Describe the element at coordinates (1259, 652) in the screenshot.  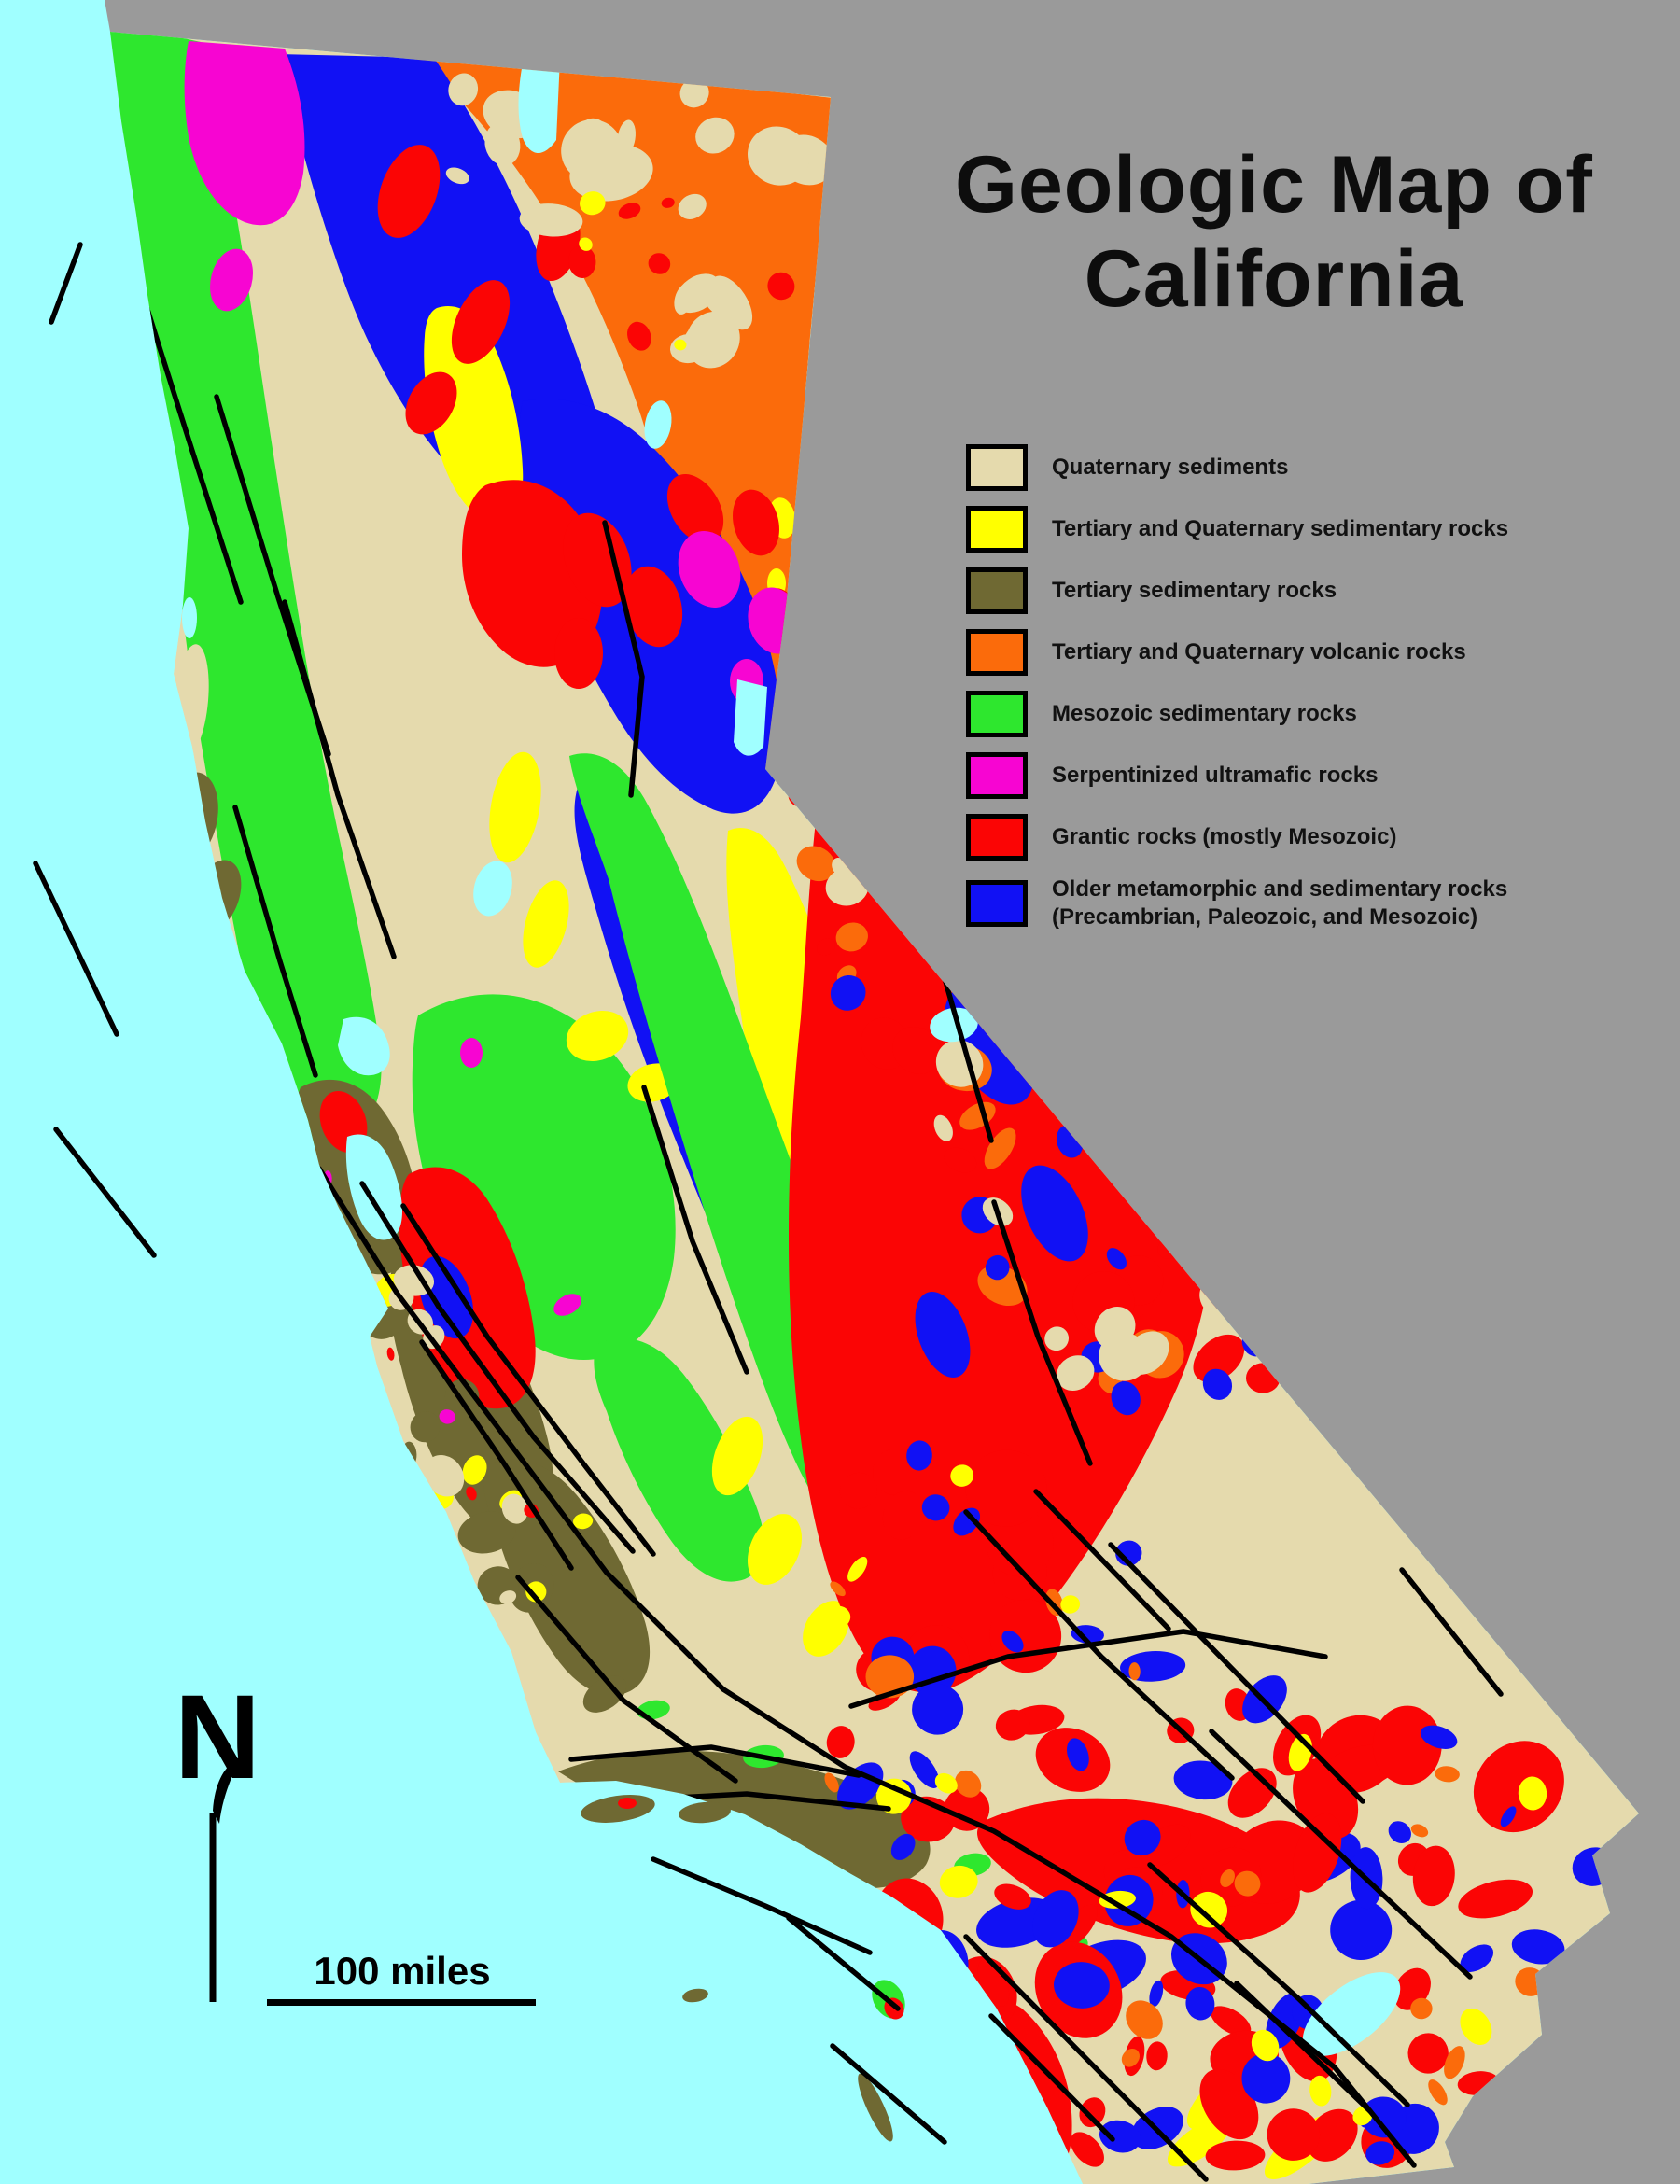
I see `legend-label: Tertiary and Quaternary volcanic rocks` at that location.